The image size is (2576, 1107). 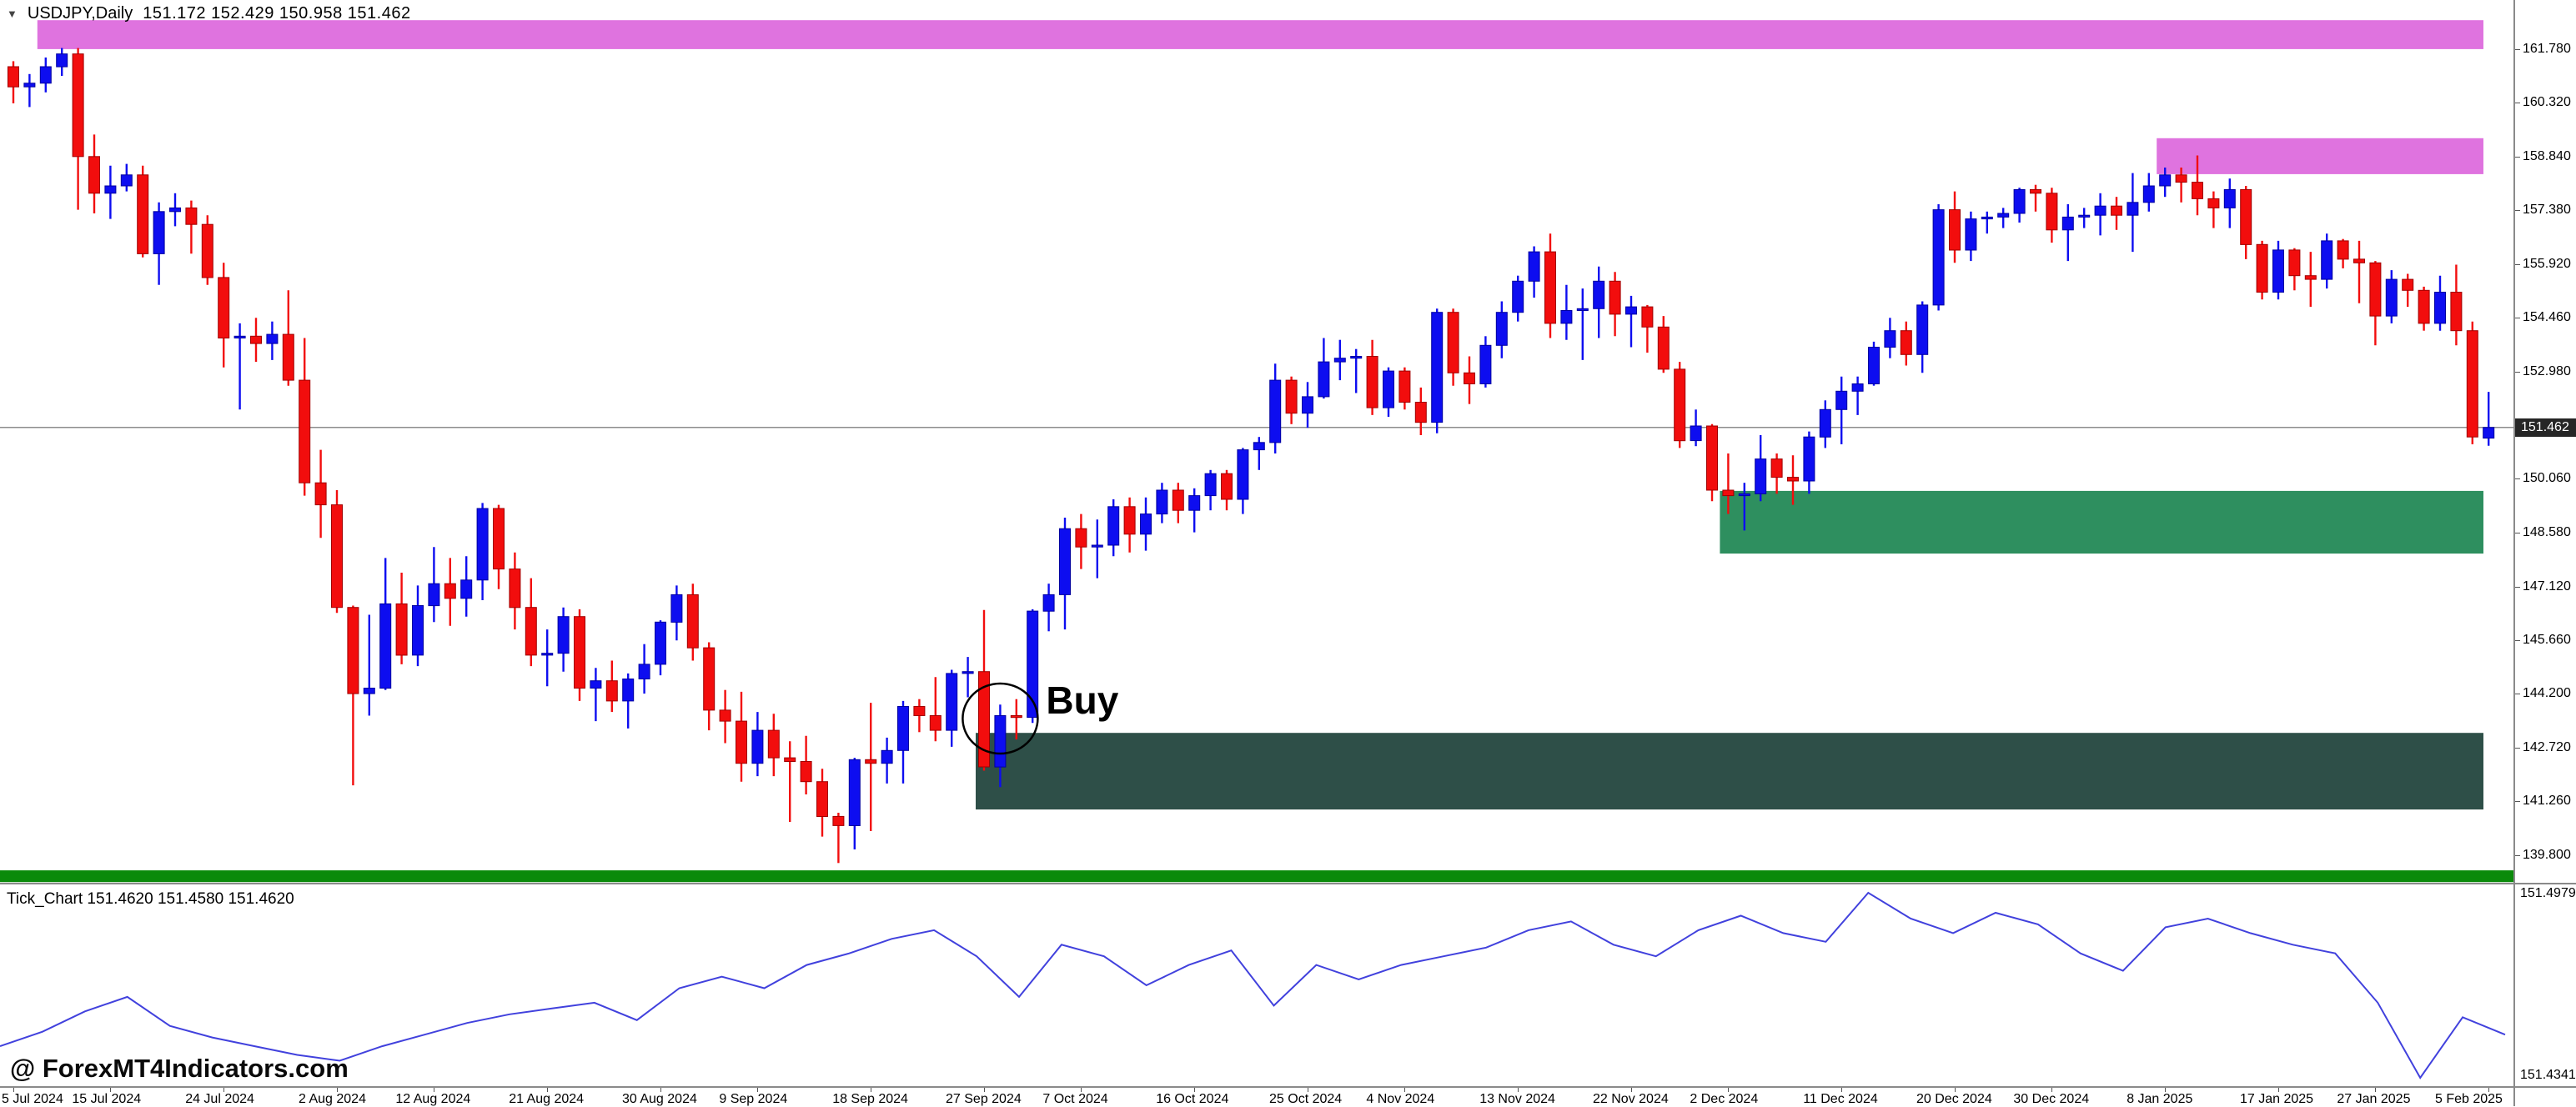 I want to click on time-axis-label: 30 Aug 2024, so click(x=659, y=1099).